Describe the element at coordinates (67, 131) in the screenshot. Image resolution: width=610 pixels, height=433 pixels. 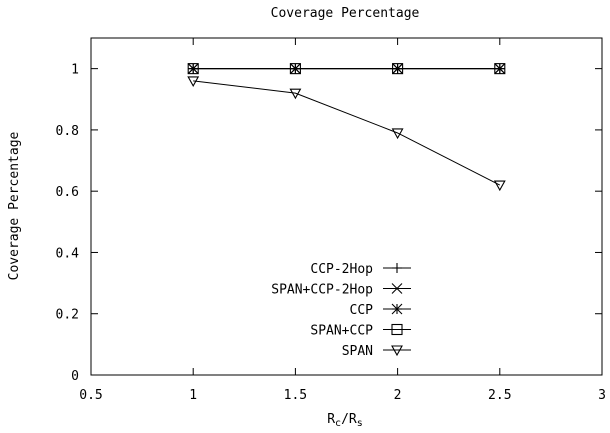
I see `y-tick-label: 0.8` at that location.